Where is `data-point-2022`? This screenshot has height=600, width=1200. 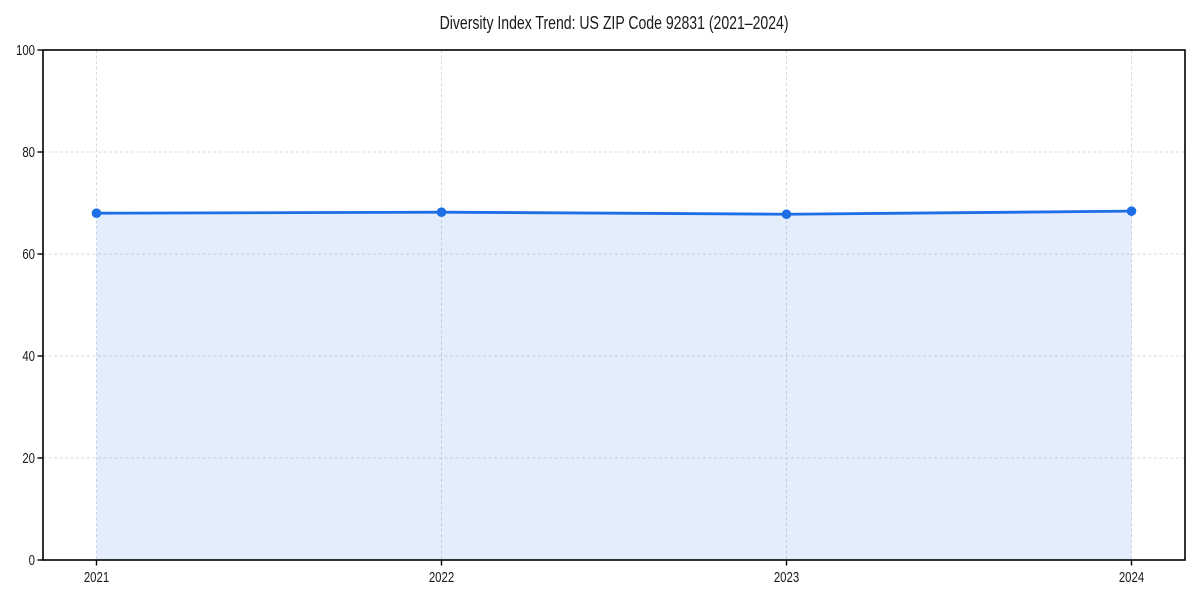
data-point-2022 is located at coordinates (441, 212).